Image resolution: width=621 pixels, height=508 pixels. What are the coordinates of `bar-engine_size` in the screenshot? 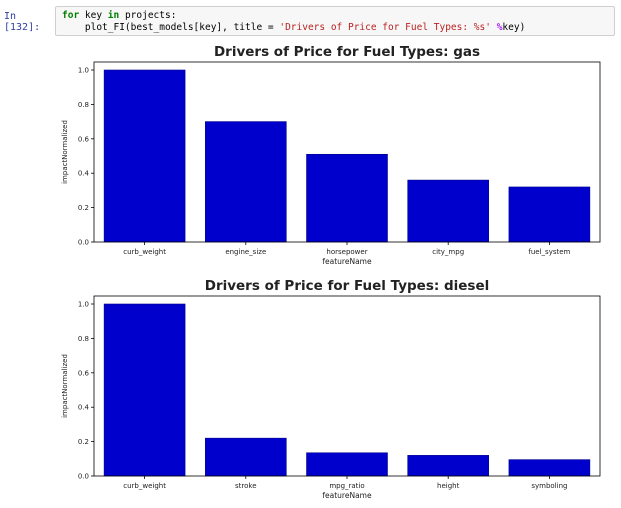 It's located at (246, 182).